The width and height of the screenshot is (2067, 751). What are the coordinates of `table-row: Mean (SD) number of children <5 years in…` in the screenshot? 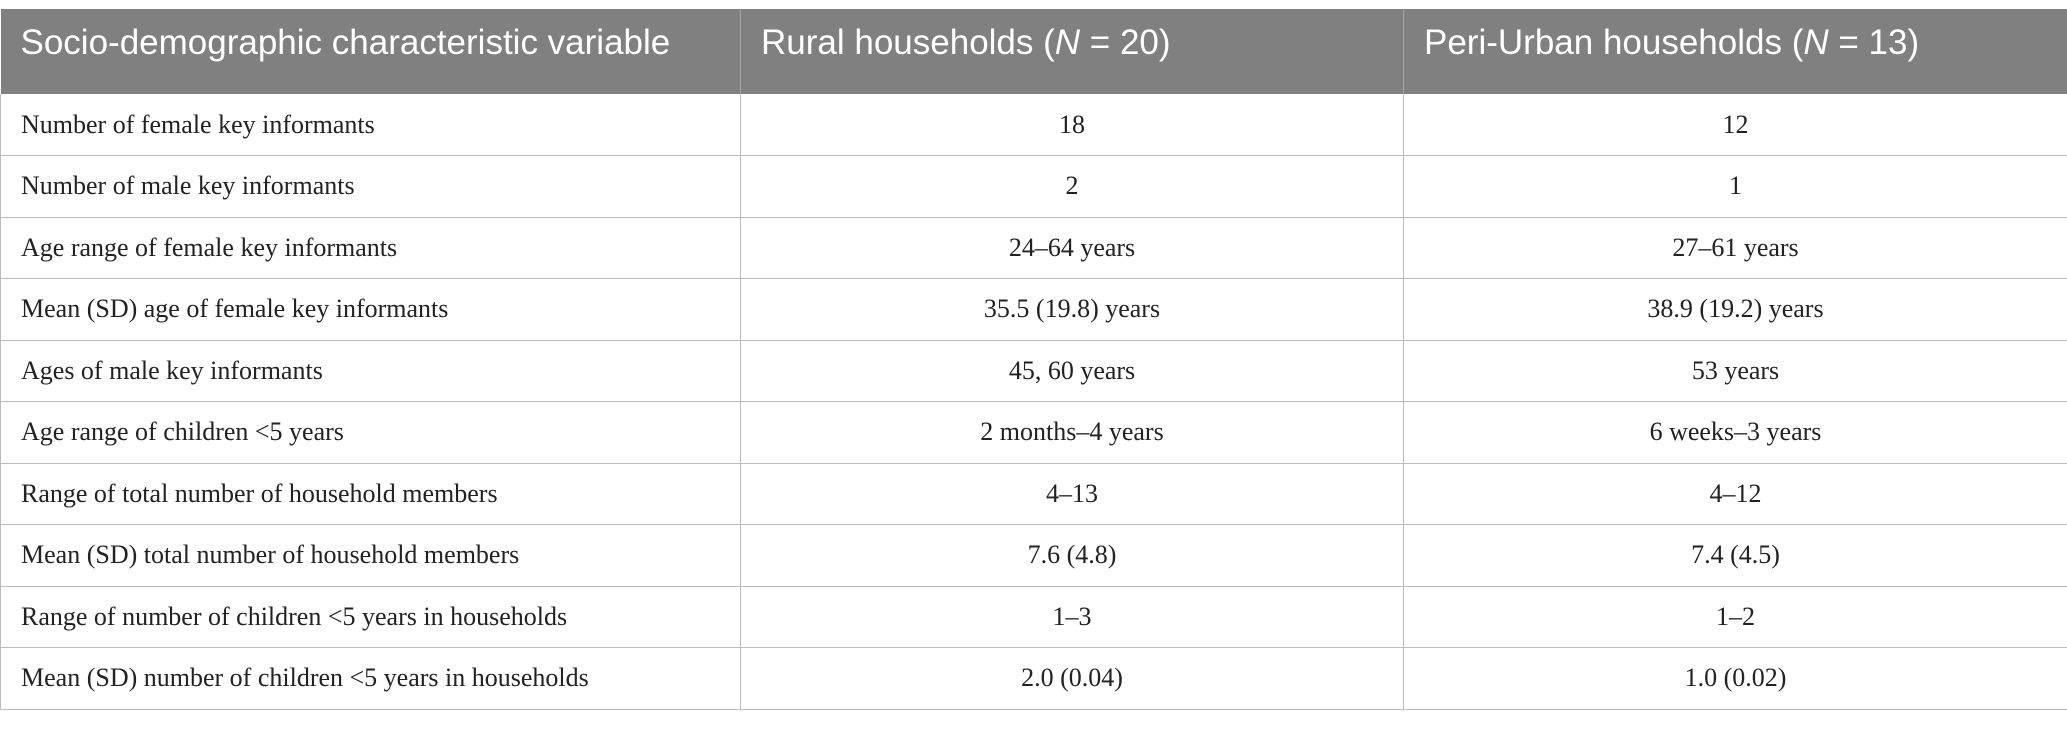 It's located at (1033, 678).